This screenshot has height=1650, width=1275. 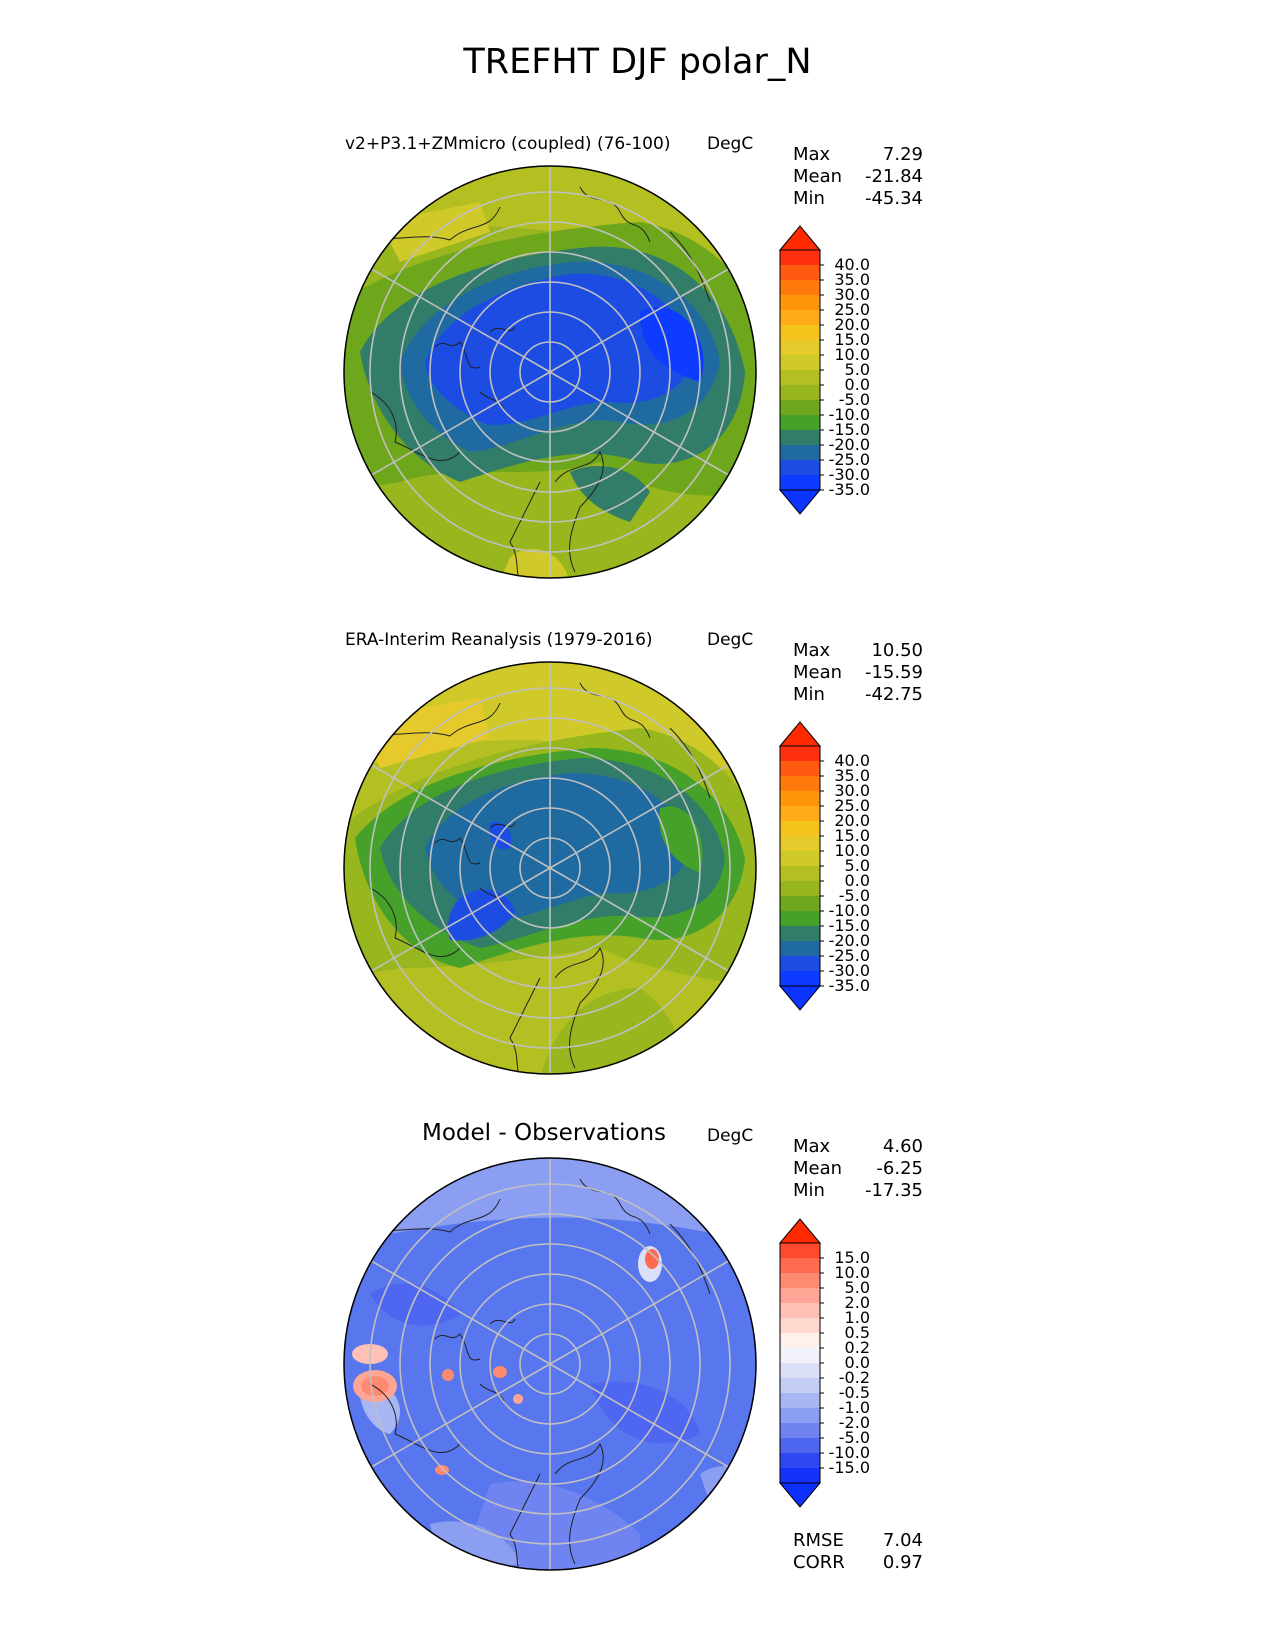 What do you see at coordinates (858, 1552) in the screenshot?
I see `metrics-box: RMSE 7.04 CORR 0.97` at bounding box center [858, 1552].